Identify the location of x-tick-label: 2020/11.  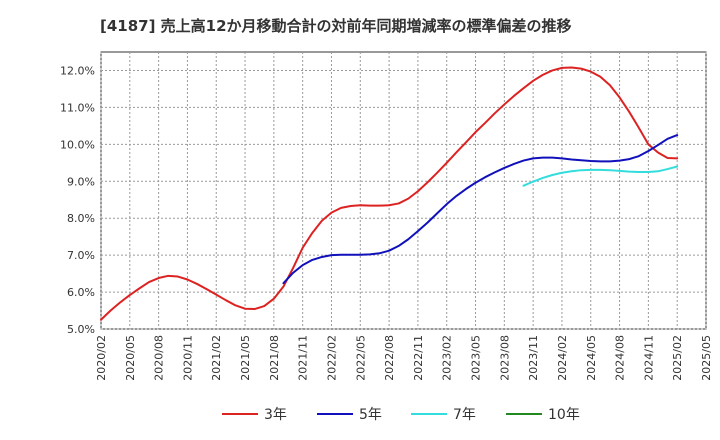
(187, 358).